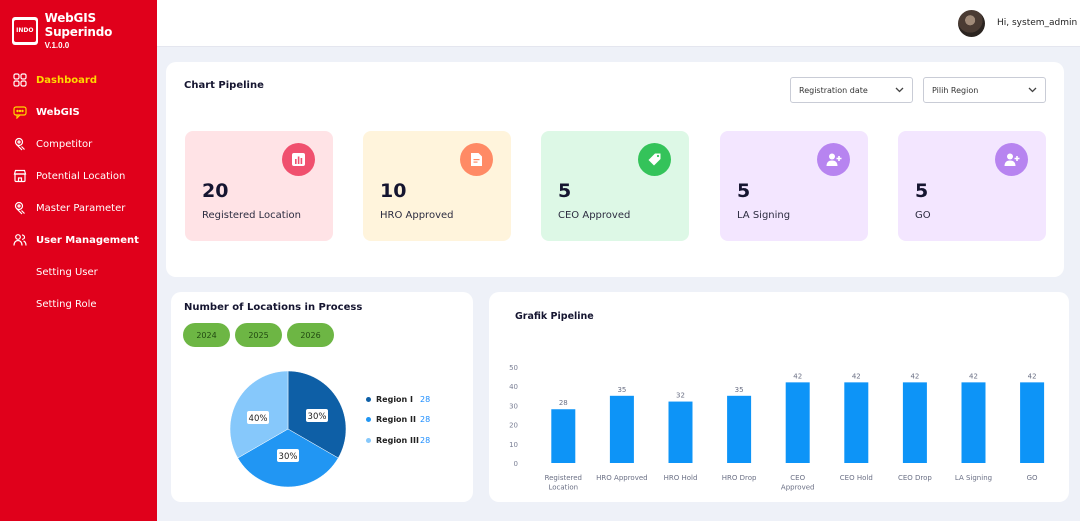 The width and height of the screenshot is (1080, 521). What do you see at coordinates (258, 335) in the screenshot?
I see `year-button-2025: 2025` at bounding box center [258, 335].